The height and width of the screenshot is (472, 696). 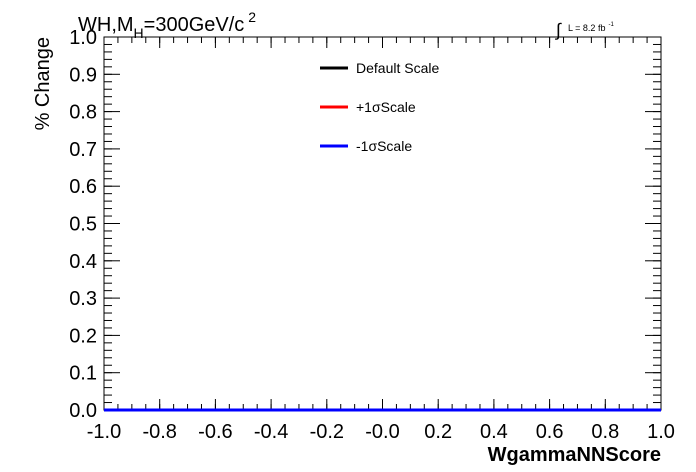 What do you see at coordinates (494, 432) in the screenshot?
I see `x-tick-label: 0.4` at bounding box center [494, 432].